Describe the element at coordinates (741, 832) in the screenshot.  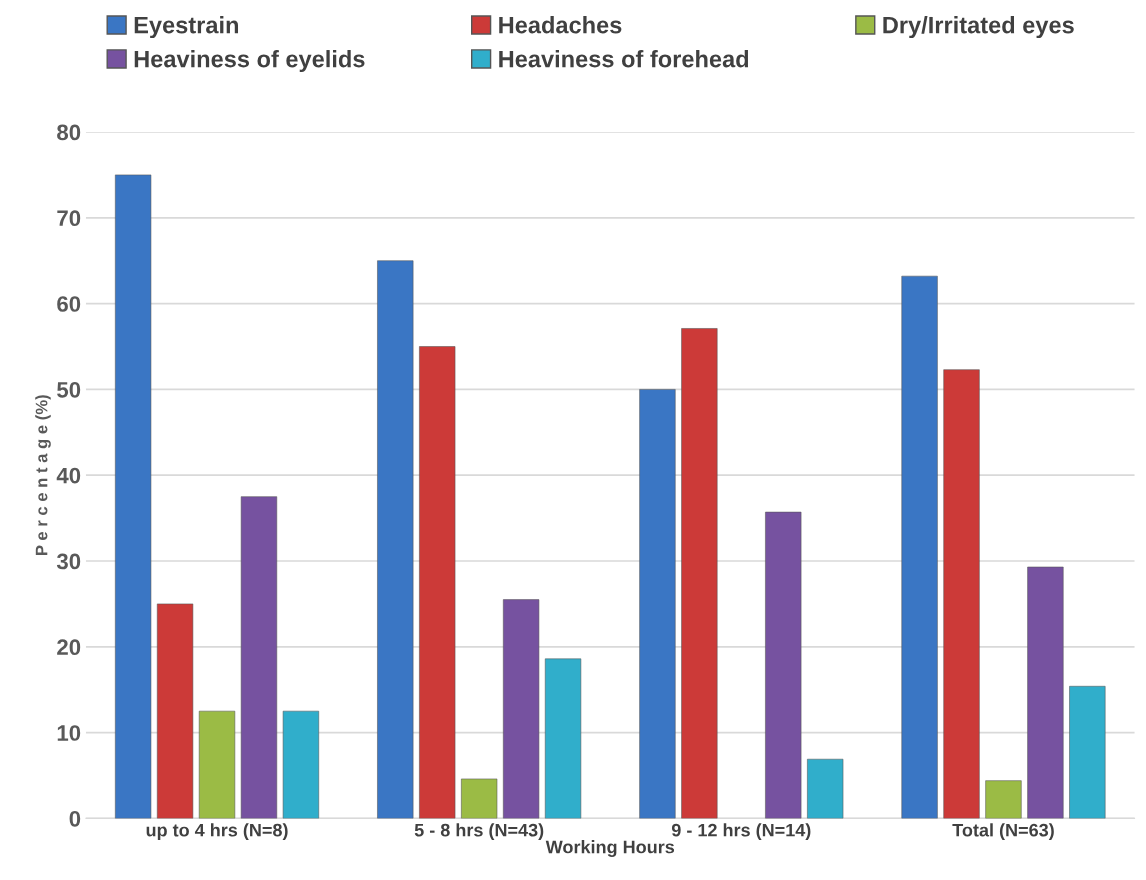
I see `x-tick-label: 9 - 12 hrs (N=14)` at that location.